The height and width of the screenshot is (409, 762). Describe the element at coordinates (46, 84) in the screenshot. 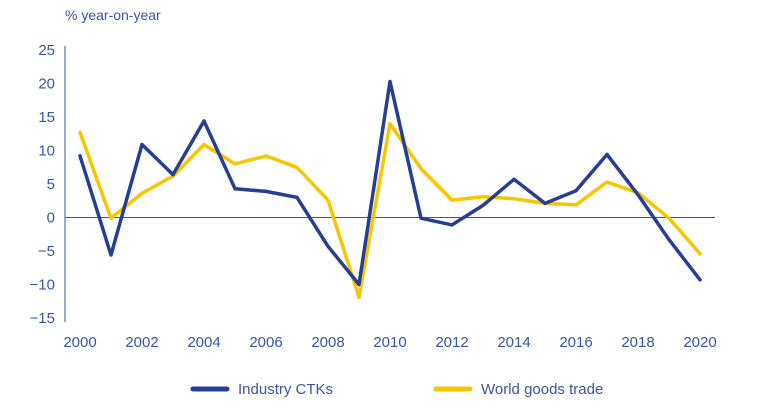

I see `y-tick-label: 20` at that location.